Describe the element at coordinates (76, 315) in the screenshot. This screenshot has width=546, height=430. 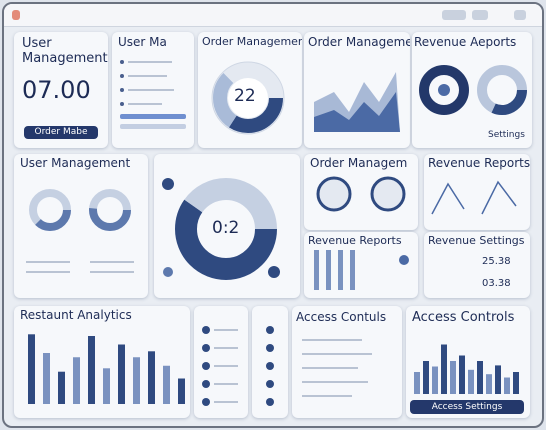
I see `panel-title: Restaunt Analytics` at that location.